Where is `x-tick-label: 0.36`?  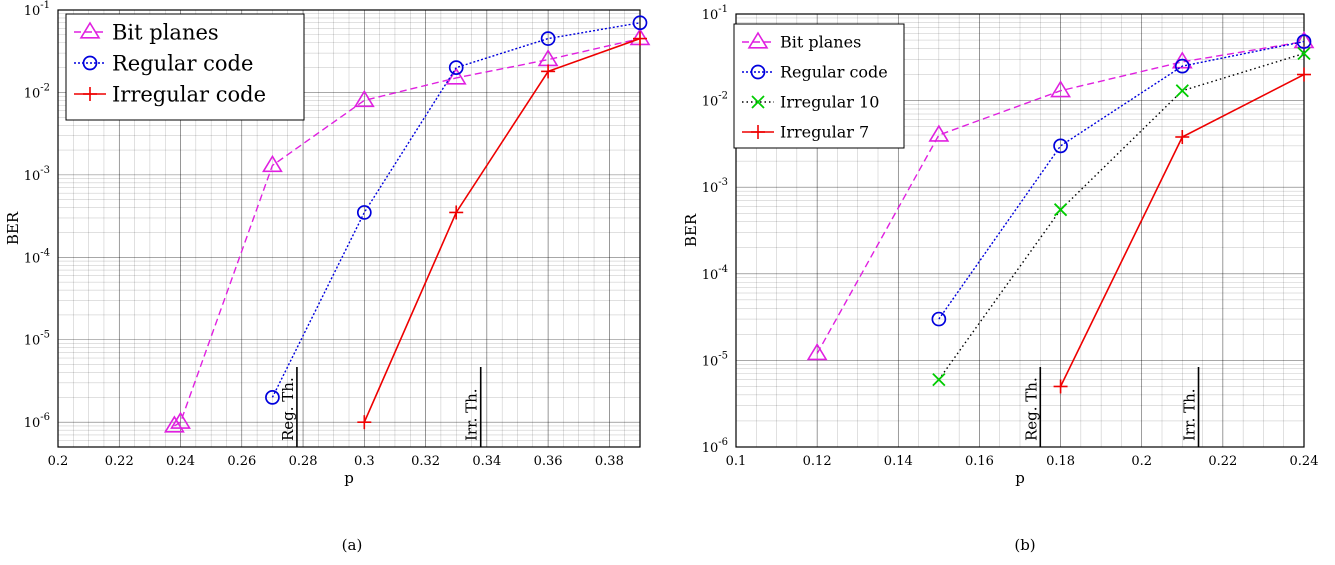 x-tick-label: 0.36 is located at coordinates (548, 461).